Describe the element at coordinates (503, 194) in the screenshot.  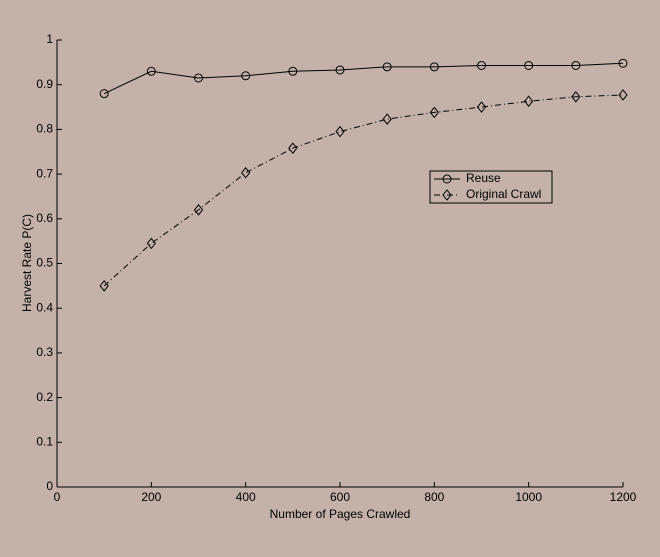
I see `legend-label: Original Crawl` at that location.